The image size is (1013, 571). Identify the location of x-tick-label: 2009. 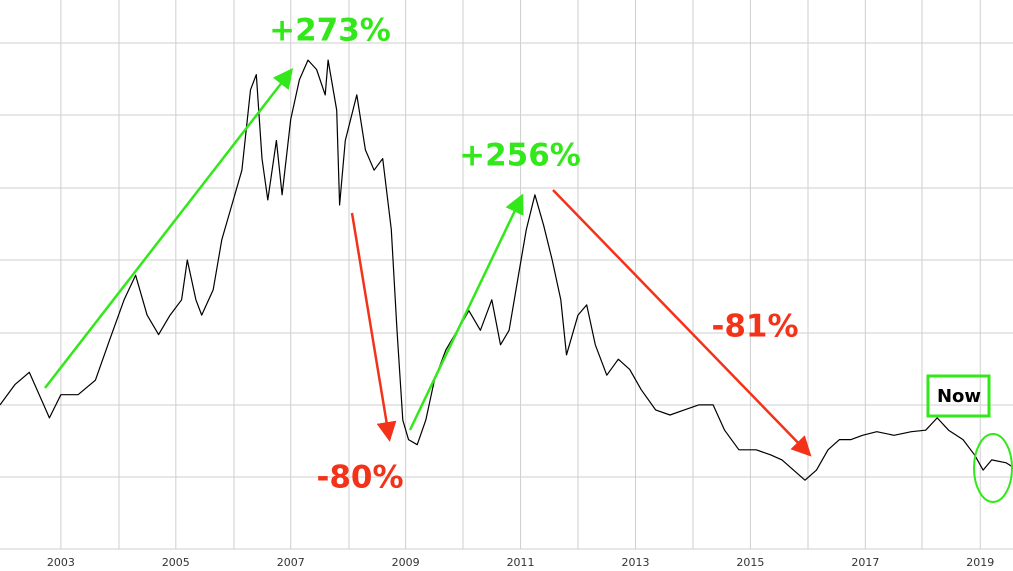
(406, 562).